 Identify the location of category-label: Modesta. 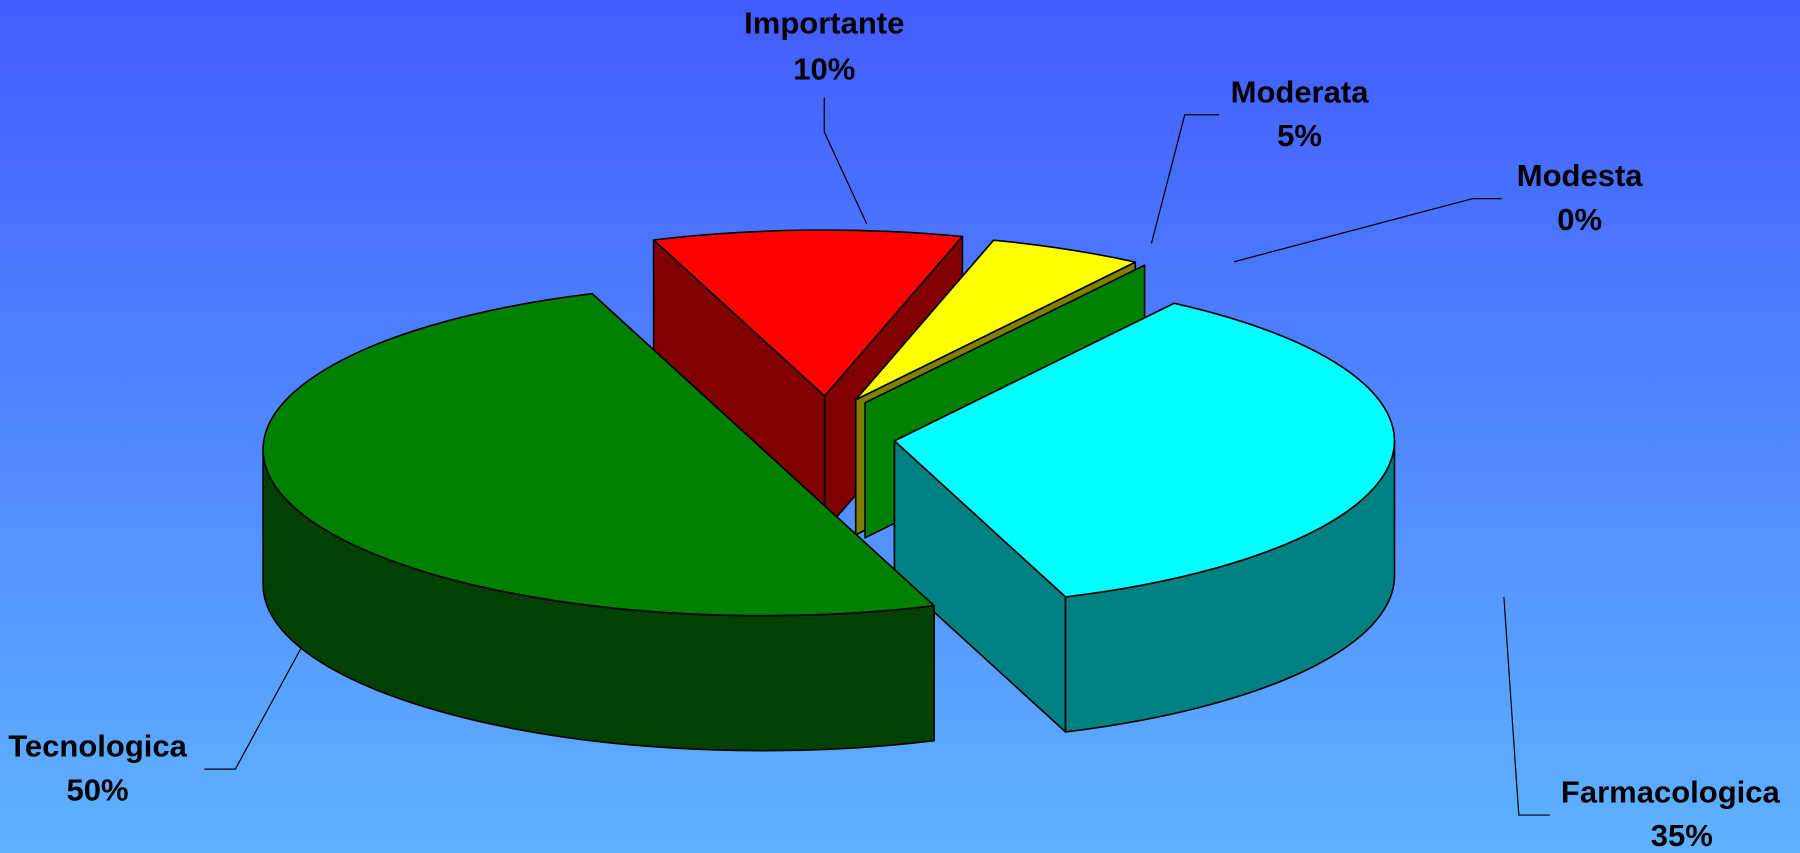
(1580, 175).